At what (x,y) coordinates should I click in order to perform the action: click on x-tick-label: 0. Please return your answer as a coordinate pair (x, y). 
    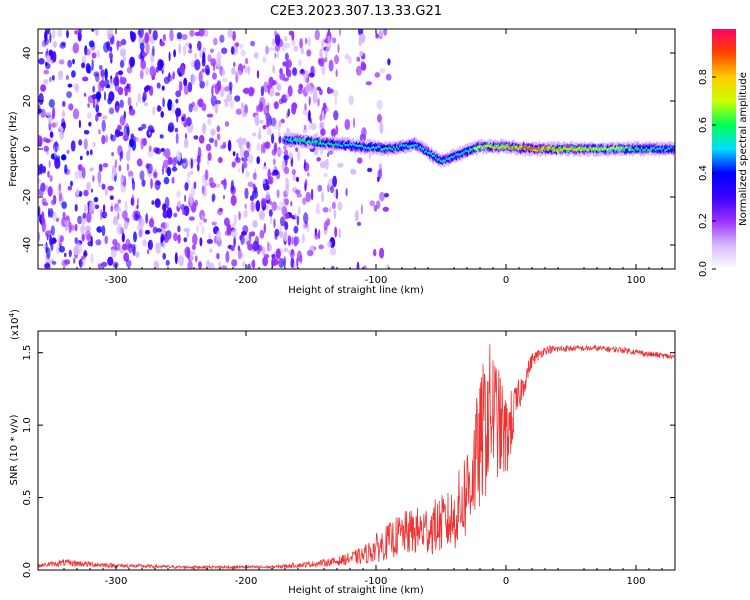
    Looking at the image, I should click on (506, 581).